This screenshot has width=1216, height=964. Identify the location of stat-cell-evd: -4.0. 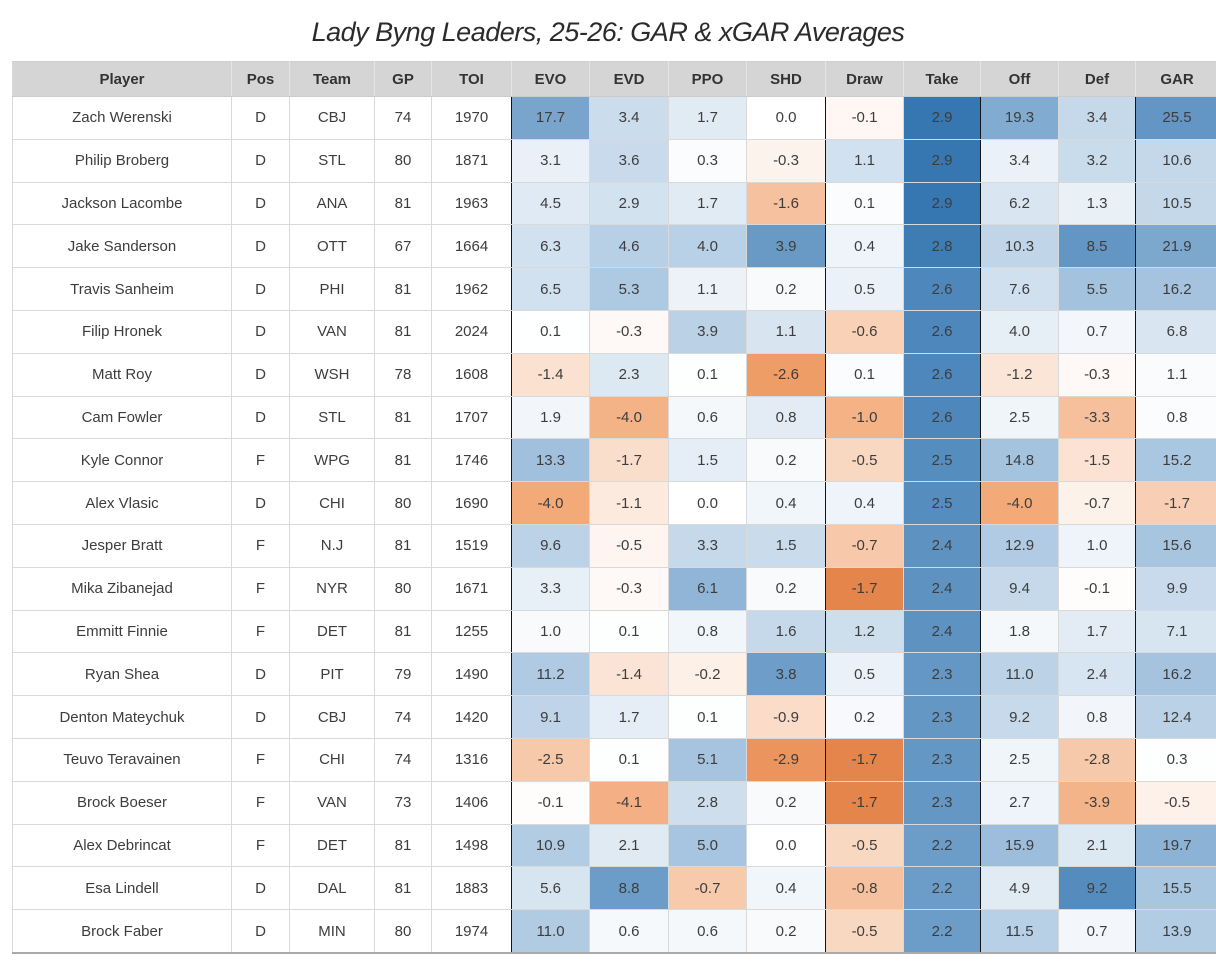
(629, 418).